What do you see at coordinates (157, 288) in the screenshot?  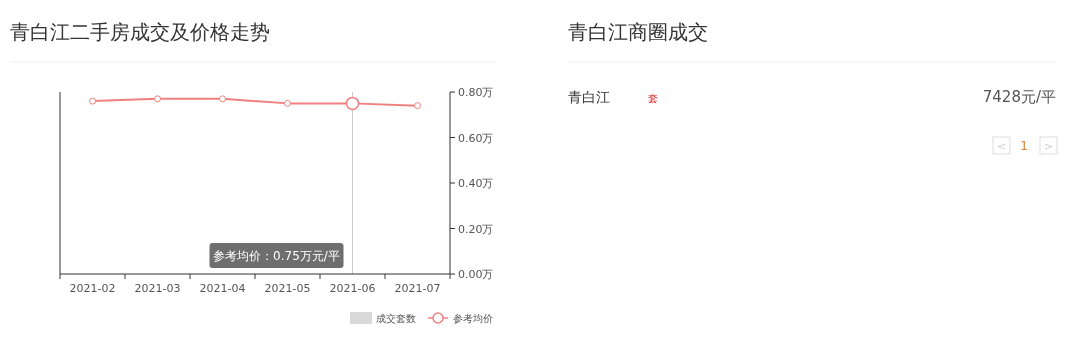 I see `x-tick-label: 2021-03` at bounding box center [157, 288].